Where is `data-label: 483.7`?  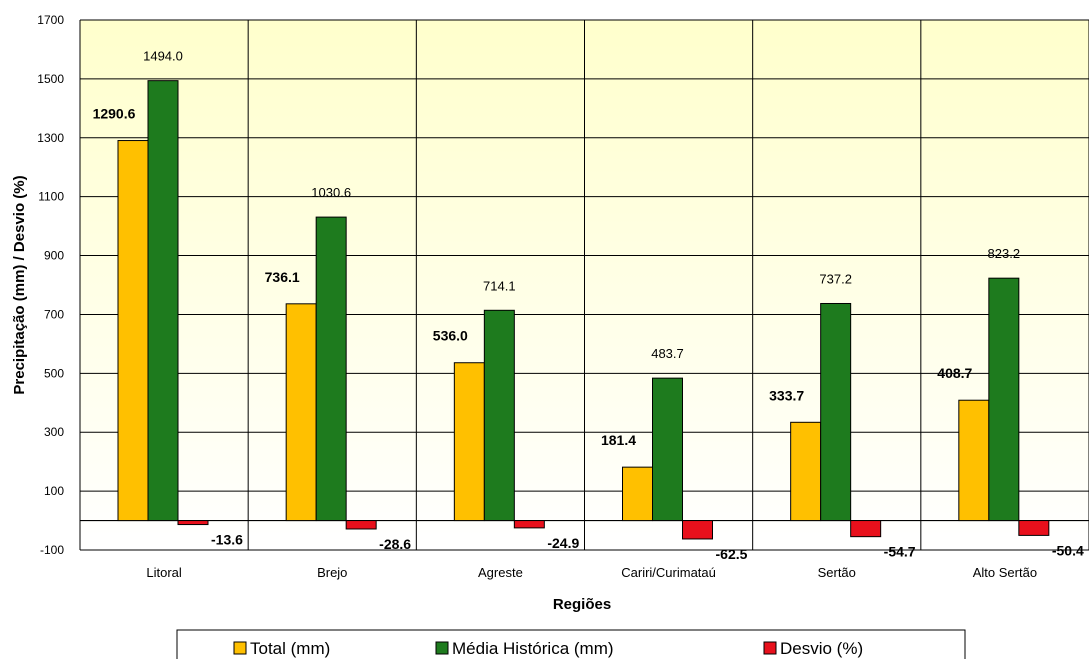
data-label: 483.7 is located at coordinates (667, 353).